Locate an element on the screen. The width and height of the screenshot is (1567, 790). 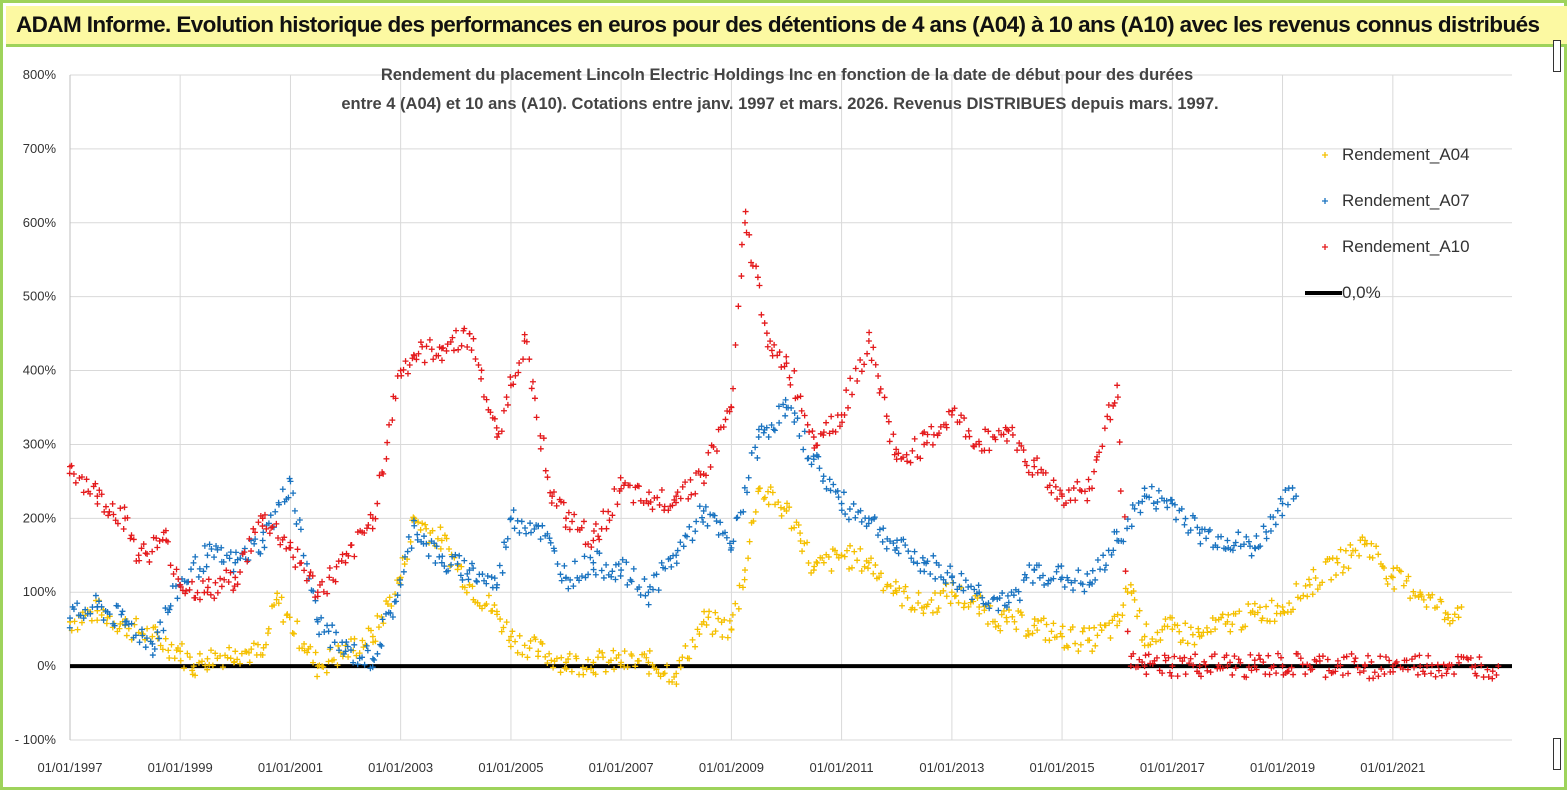
resize-handle-top-right is located at coordinates (1557, 56).